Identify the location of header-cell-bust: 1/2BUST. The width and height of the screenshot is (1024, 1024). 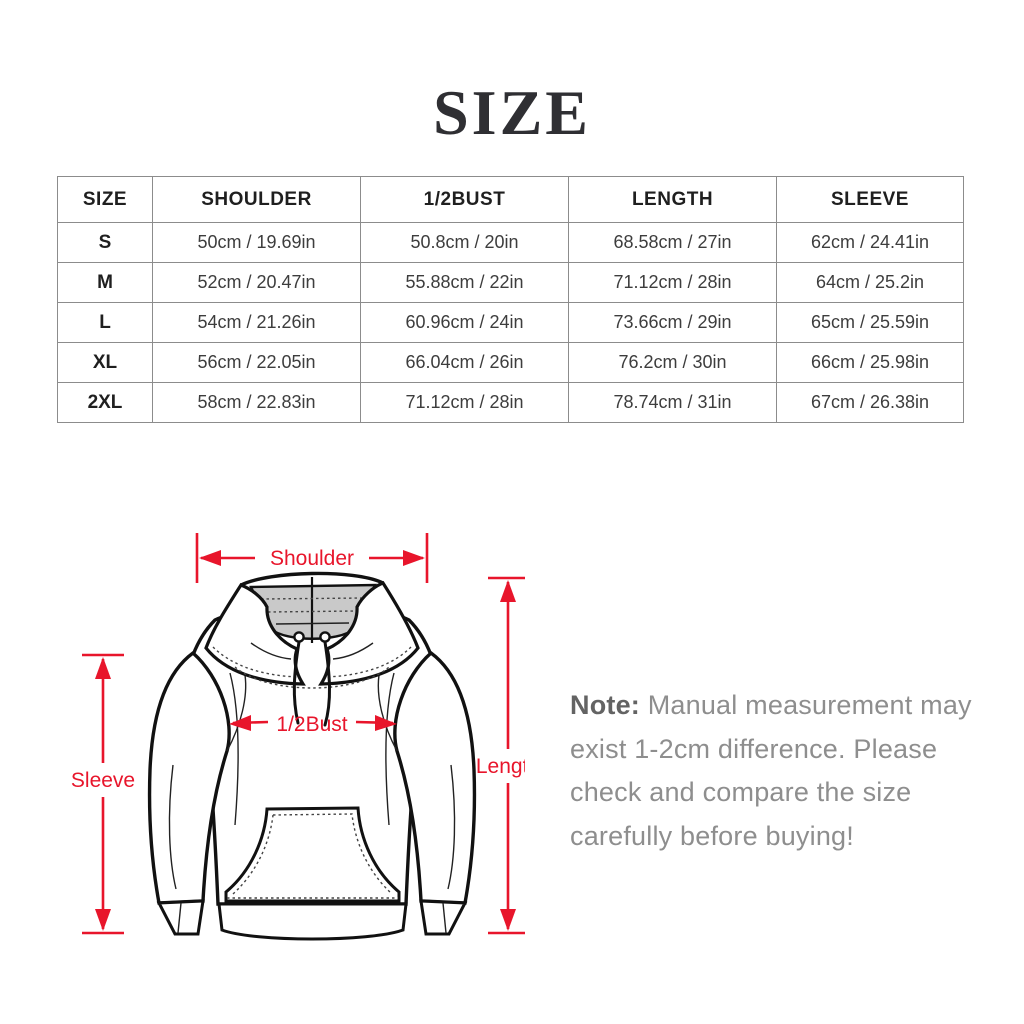
(464, 199).